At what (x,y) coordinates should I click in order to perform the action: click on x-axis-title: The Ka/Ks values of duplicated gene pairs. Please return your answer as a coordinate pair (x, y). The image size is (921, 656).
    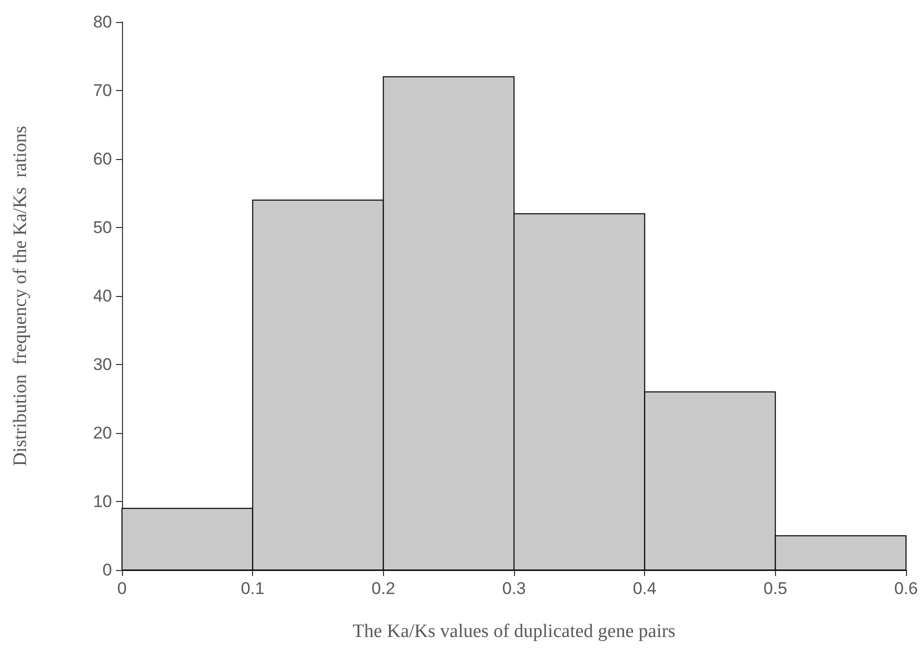
    Looking at the image, I should click on (514, 631).